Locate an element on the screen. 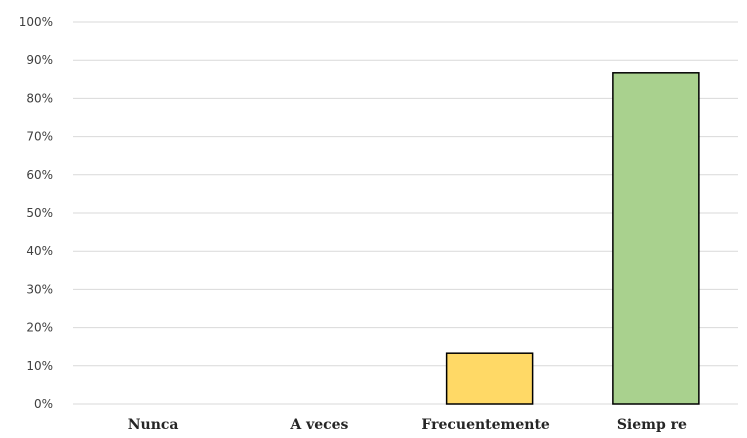 This screenshot has width=747, height=438. y-axis-ticks: 0% 10% 20% 30% 40% 50% 60% 70% 80% 90% 100% is located at coordinates (36, 213).